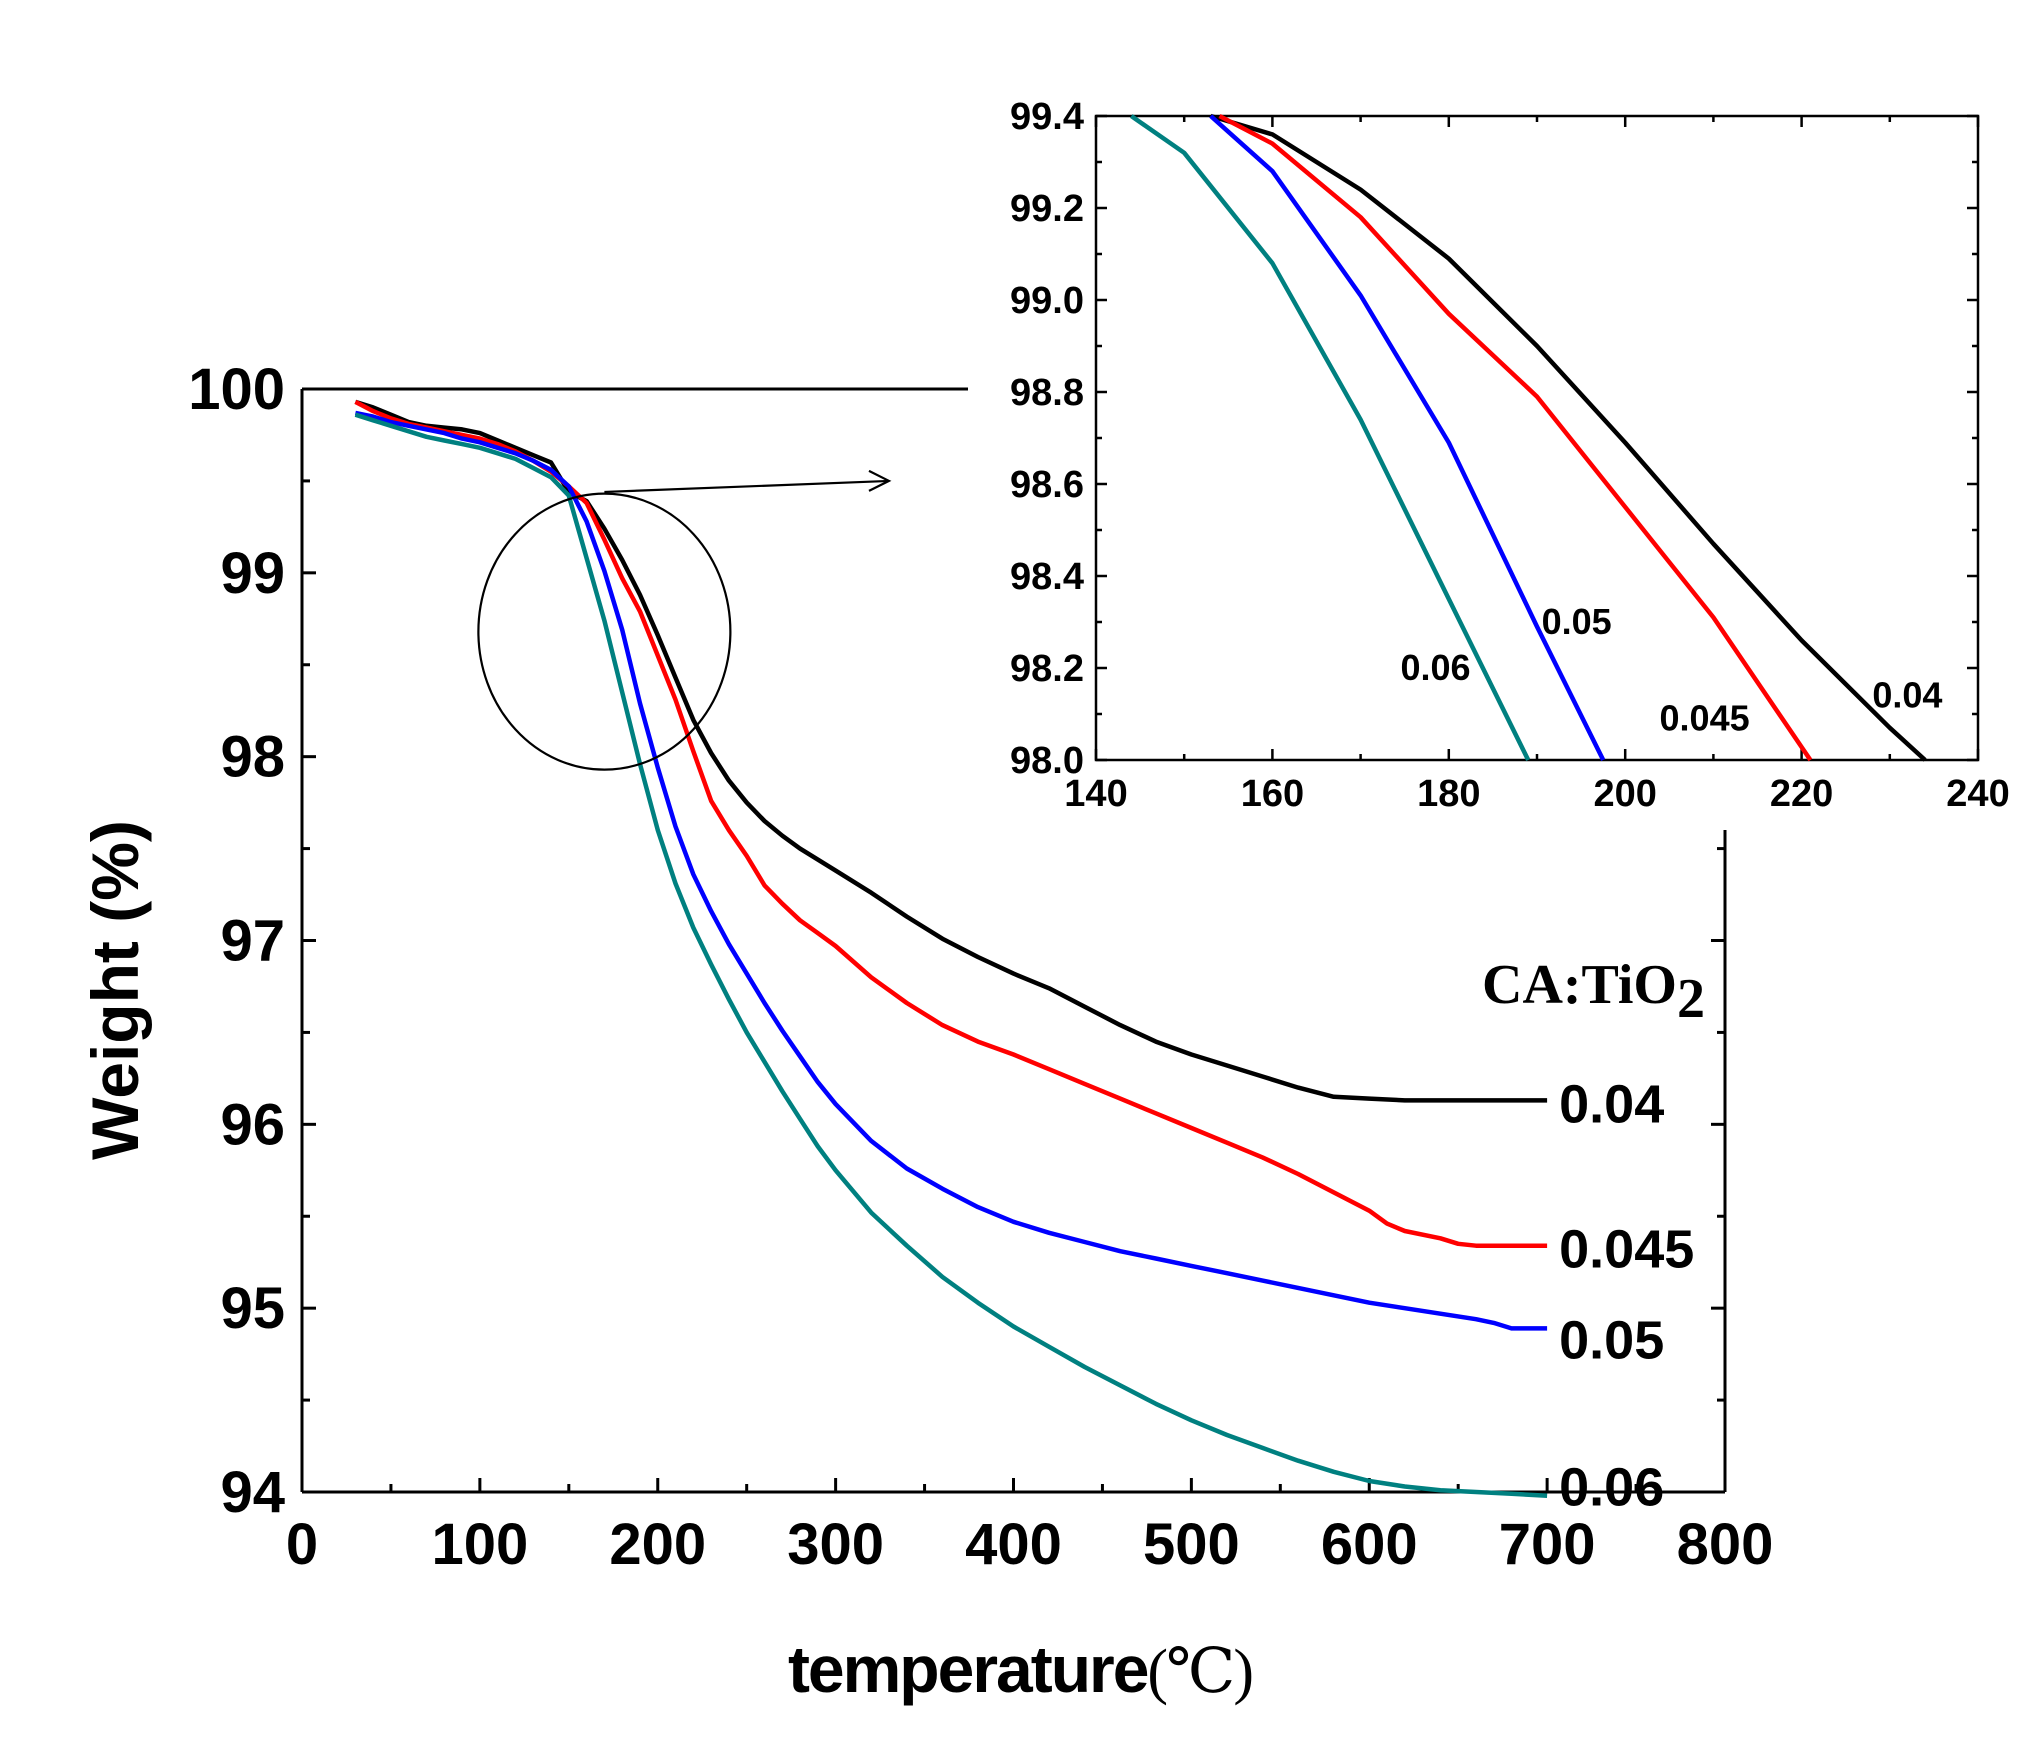 This screenshot has height=1748, width=2040. I want to click on main-x-tick-label: 100, so click(479, 1544).